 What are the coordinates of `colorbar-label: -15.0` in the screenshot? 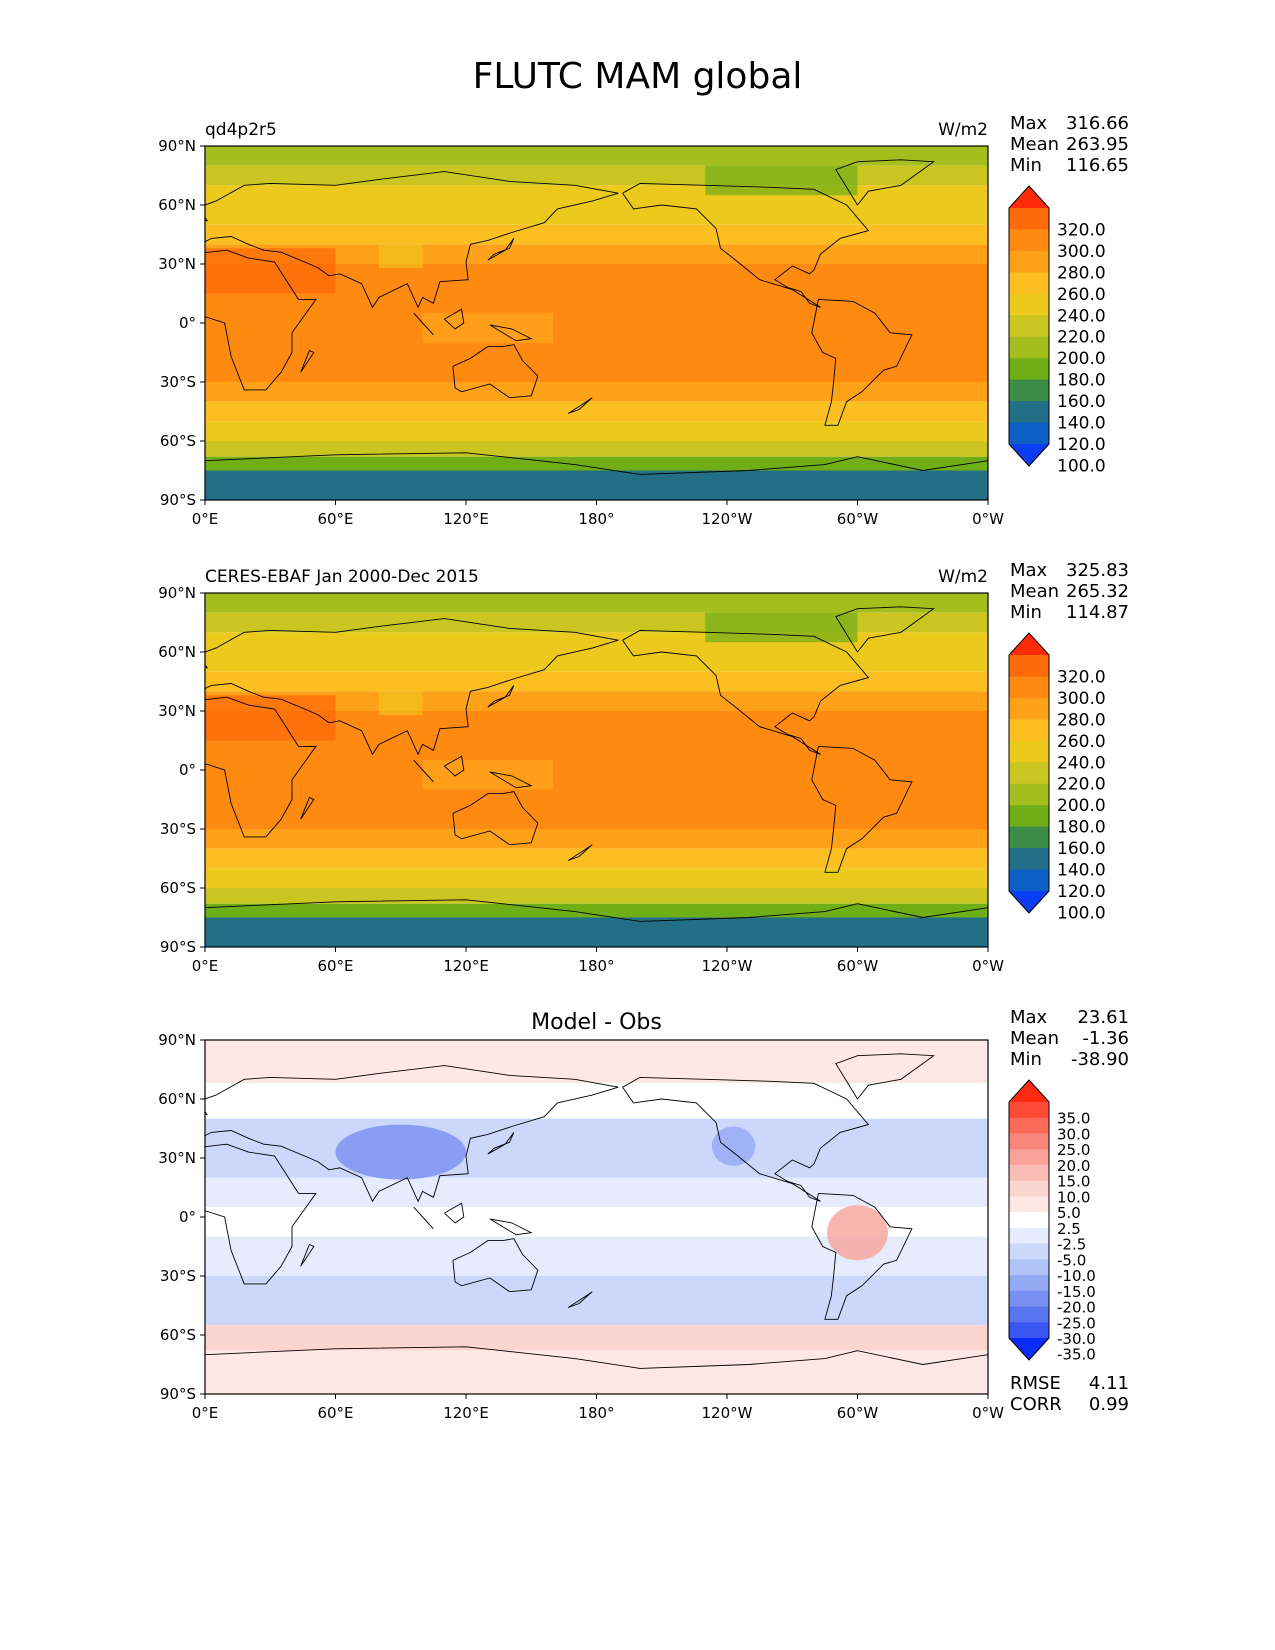 It's located at (1076, 1292).